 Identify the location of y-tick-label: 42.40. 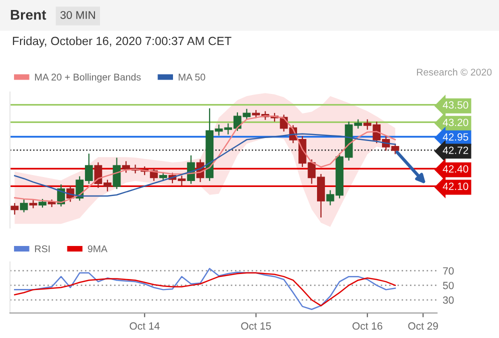
(455, 169).